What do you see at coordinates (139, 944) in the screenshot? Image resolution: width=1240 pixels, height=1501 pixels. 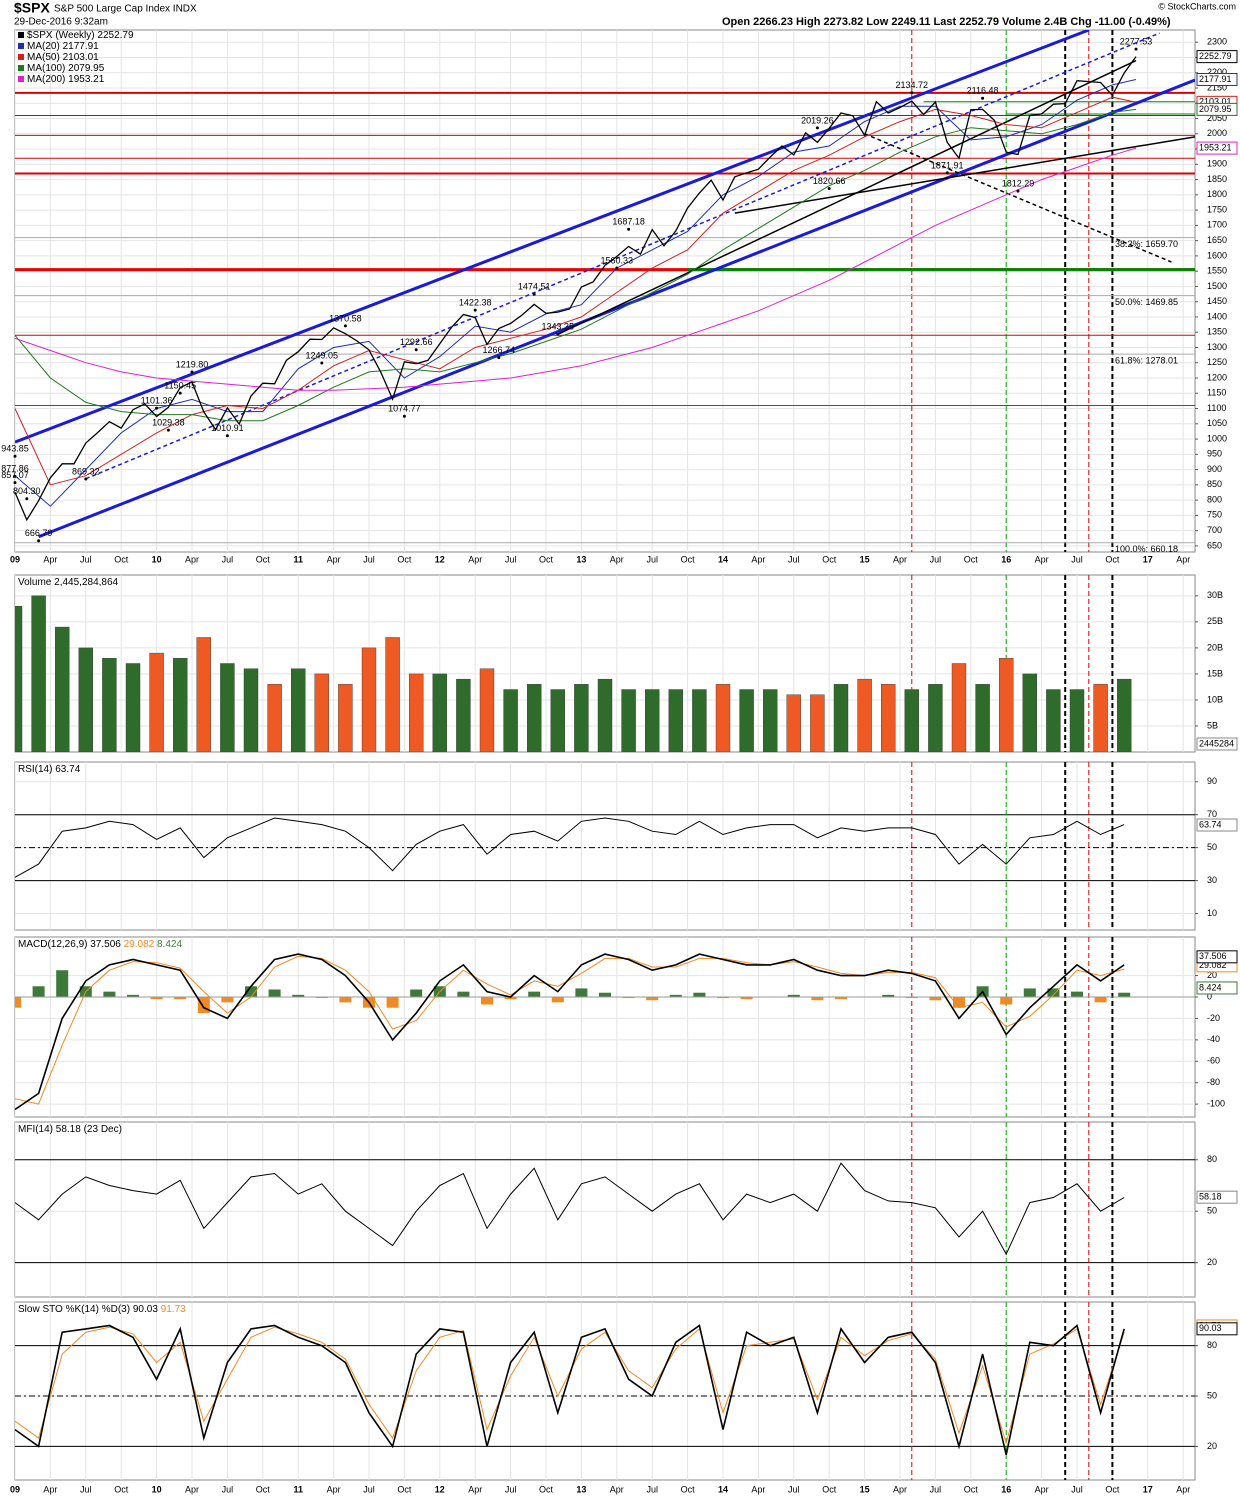 I see `panel-last: 29.082` at bounding box center [139, 944].